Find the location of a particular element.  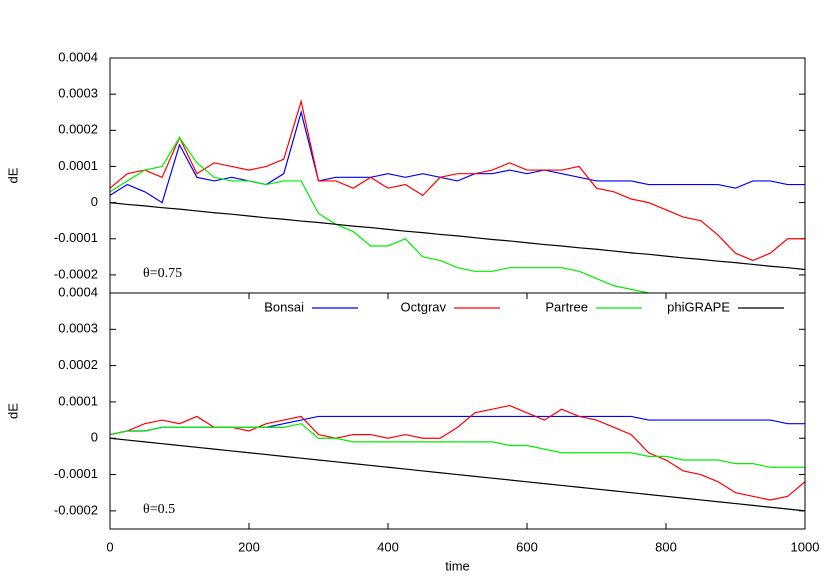

x-tick-label: 0 is located at coordinates (109, 546).